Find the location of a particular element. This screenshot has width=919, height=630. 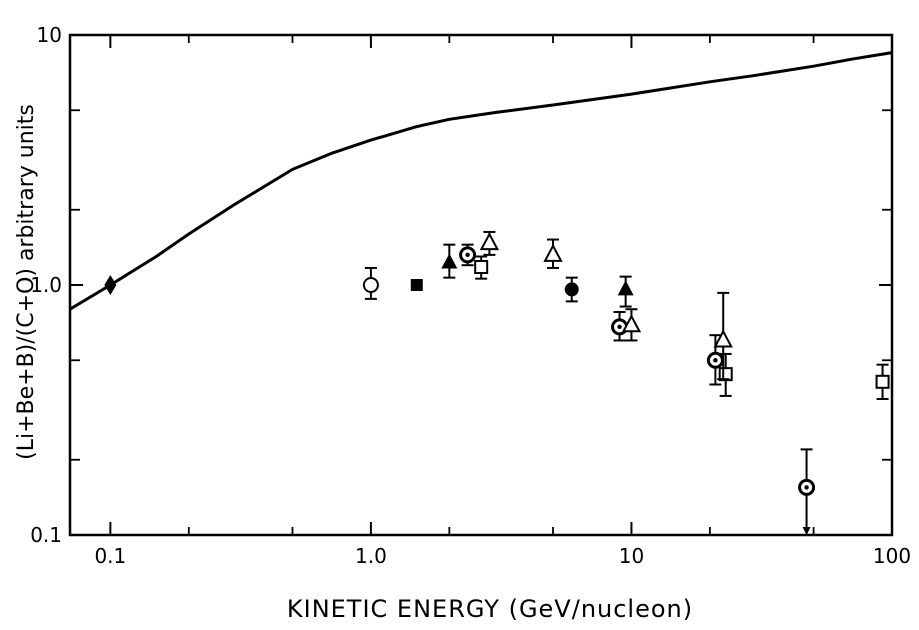

y-axis-label: (Li+Be+B)/(C+O) arbitrary units is located at coordinates (26, 282).